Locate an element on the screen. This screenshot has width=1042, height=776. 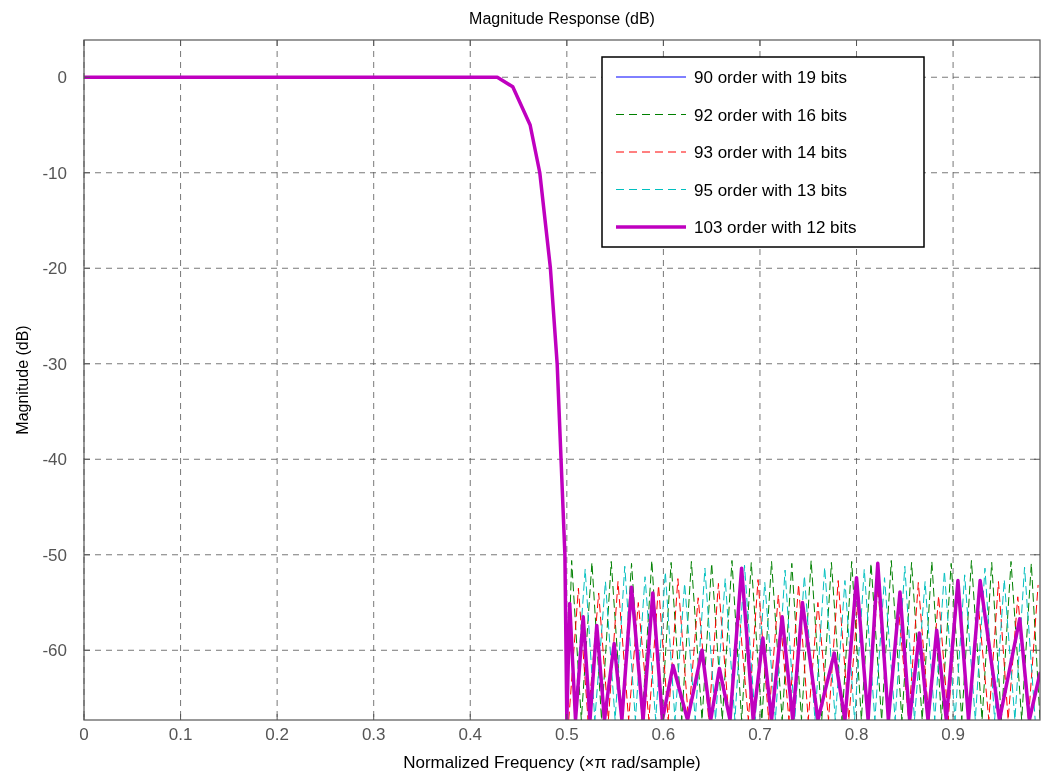
y-tick-label: 0 is located at coordinates (62, 78).